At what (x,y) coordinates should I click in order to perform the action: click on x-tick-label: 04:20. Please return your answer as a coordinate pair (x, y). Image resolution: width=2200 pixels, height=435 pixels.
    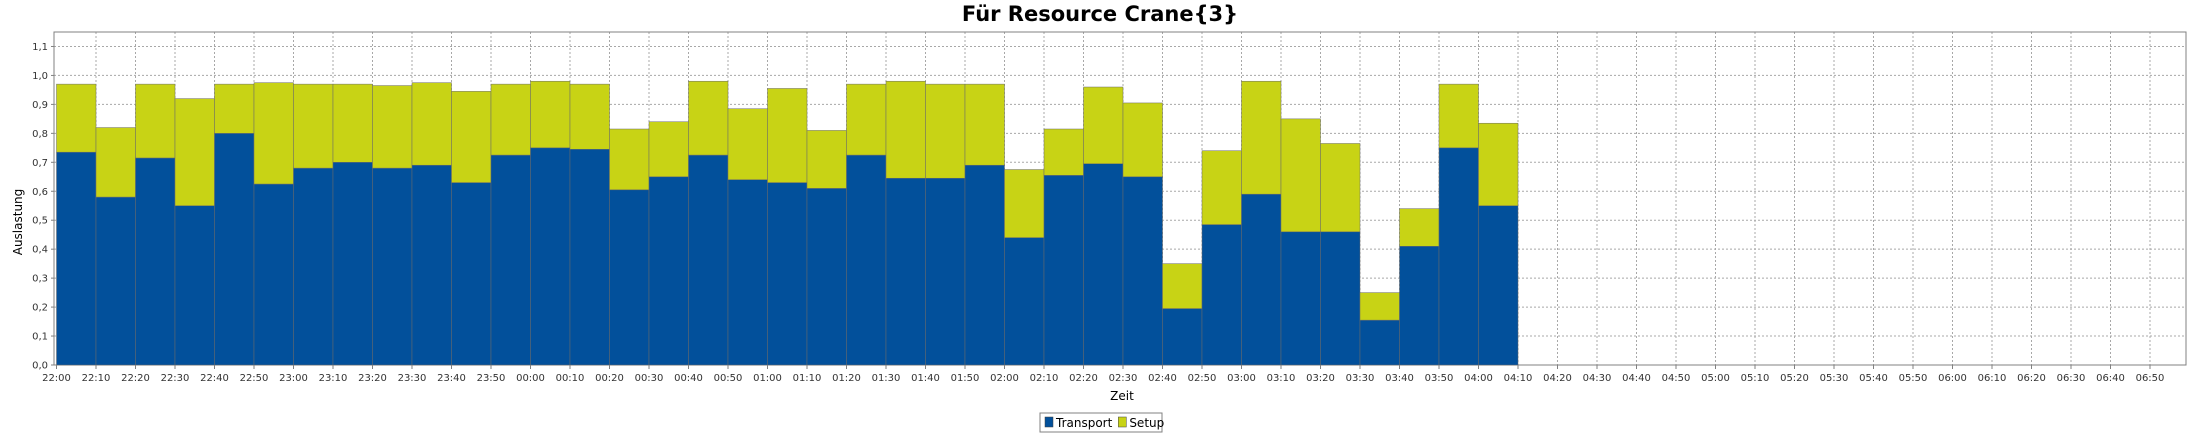
    Looking at the image, I should click on (1557, 378).